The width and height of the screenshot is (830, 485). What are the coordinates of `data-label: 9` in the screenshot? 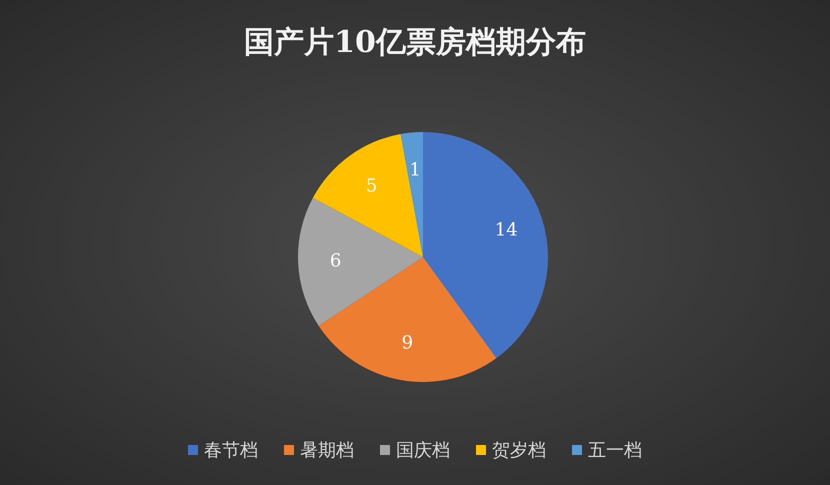 It's located at (408, 343).